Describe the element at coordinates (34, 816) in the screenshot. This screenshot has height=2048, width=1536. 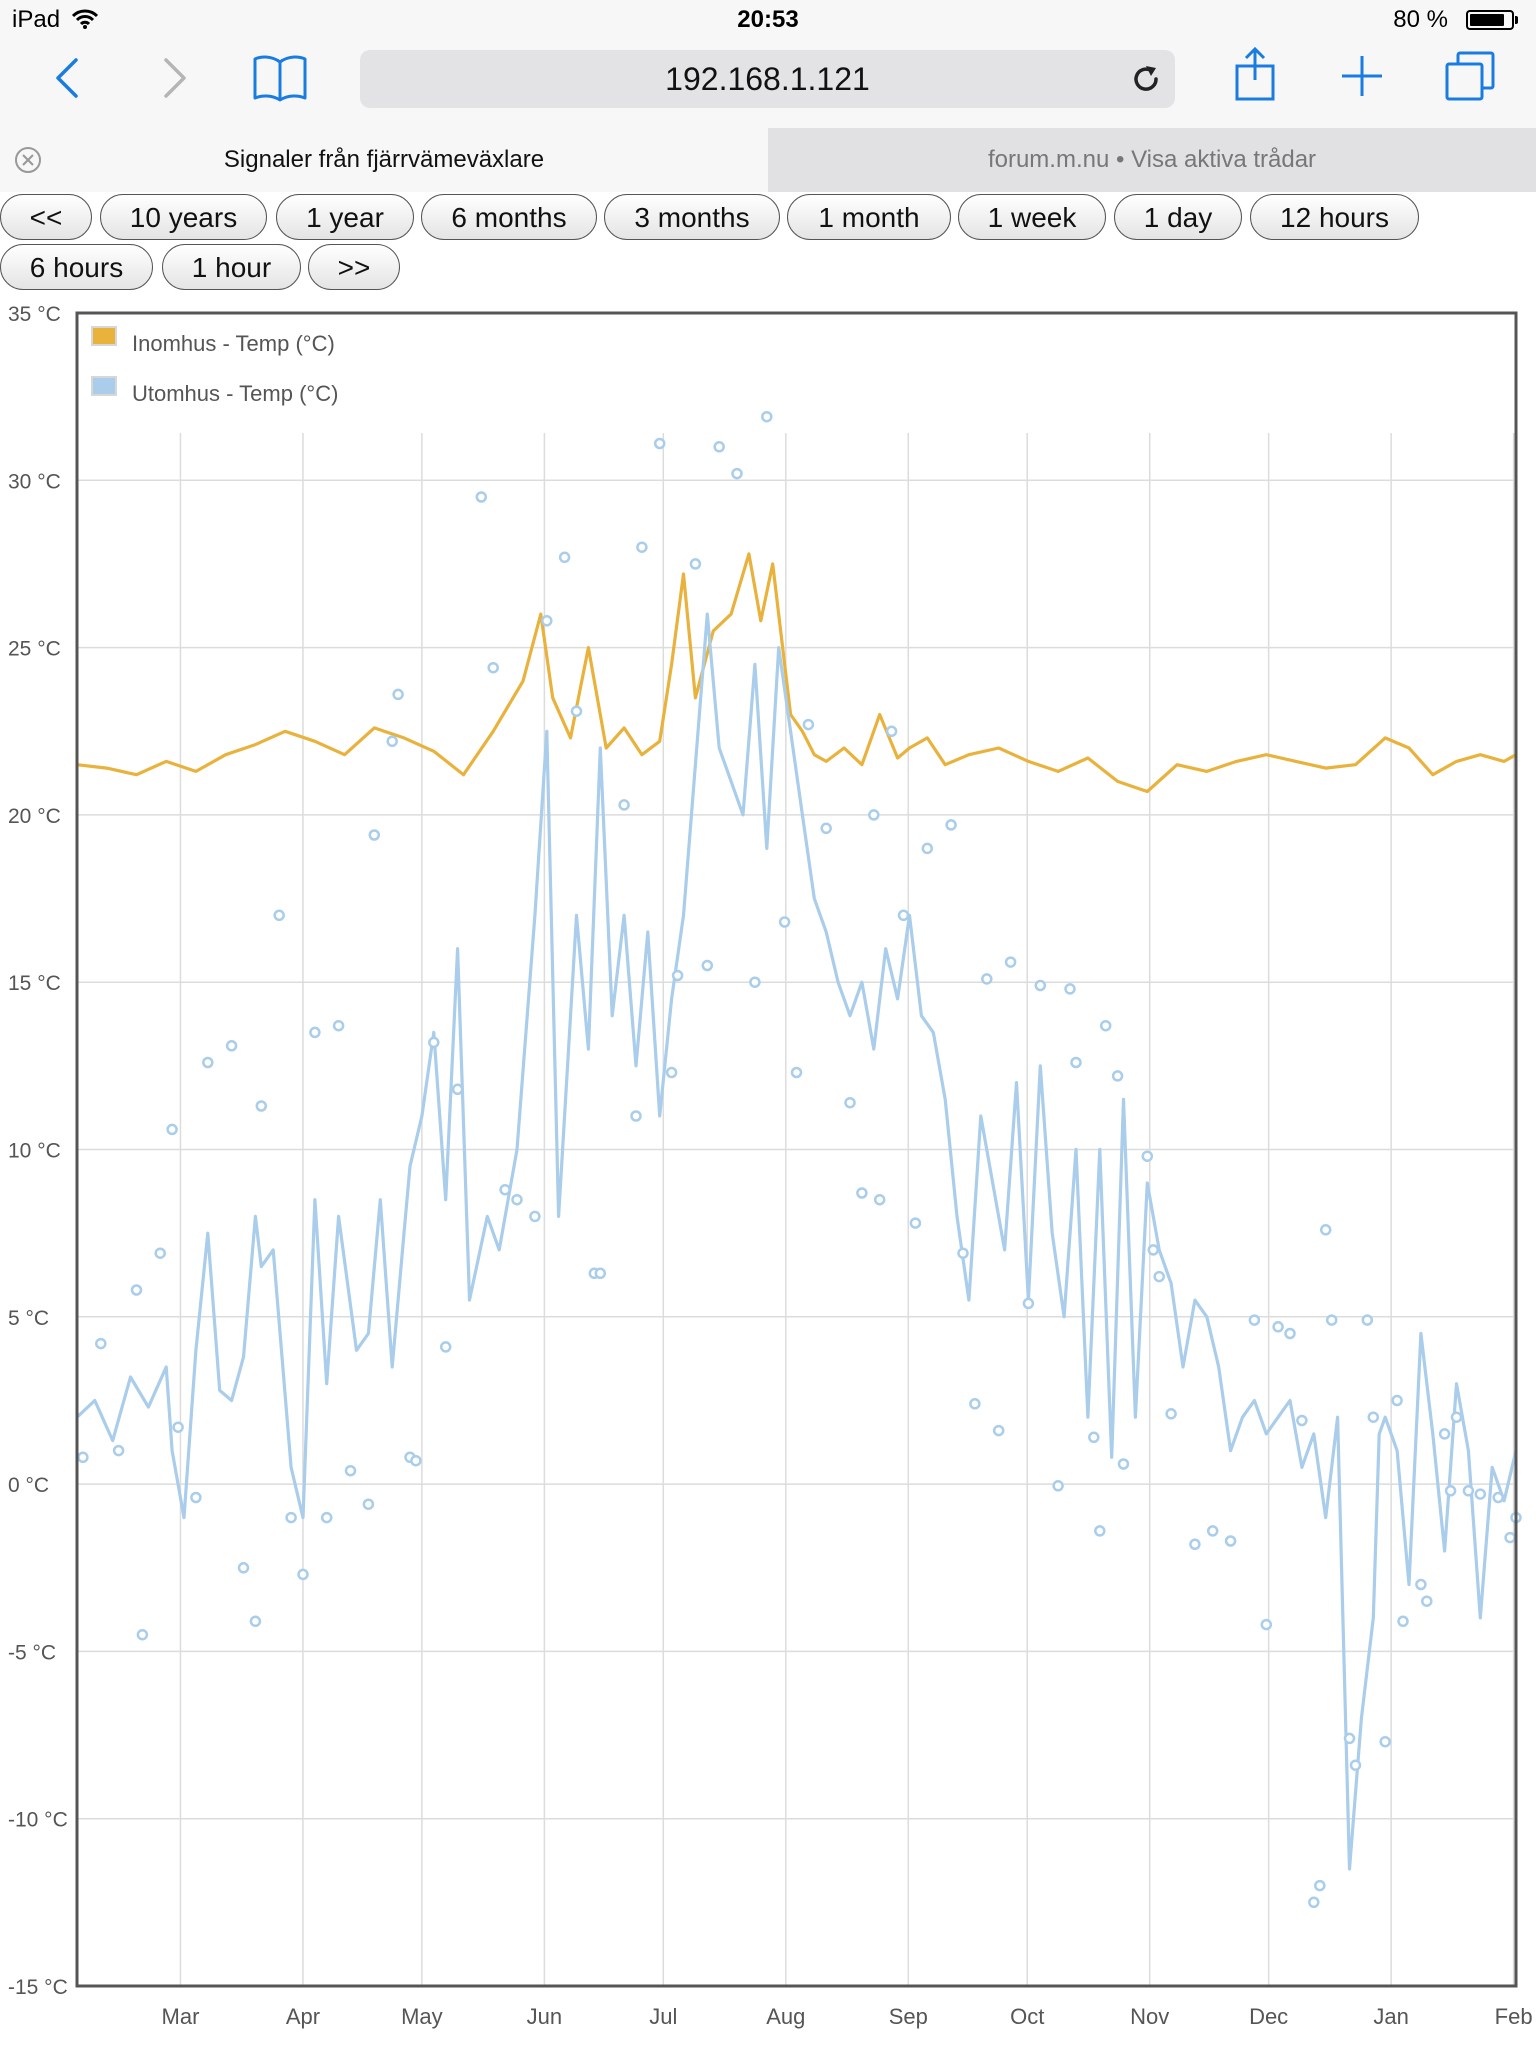
I see `y-tick-label: 20 °C` at that location.